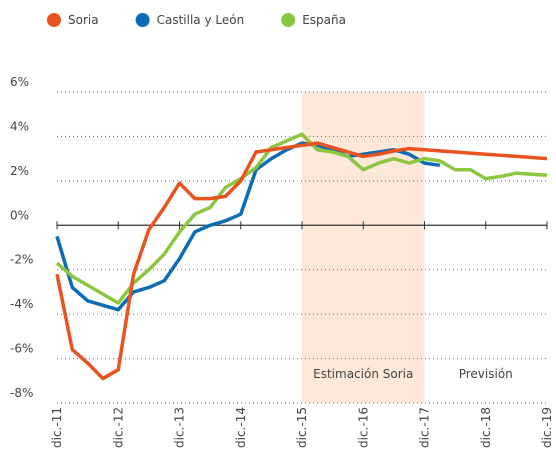 Image resolution: width=556 pixels, height=454 pixels. I want to click on x-tick-label: dic.-15, so click(302, 427).